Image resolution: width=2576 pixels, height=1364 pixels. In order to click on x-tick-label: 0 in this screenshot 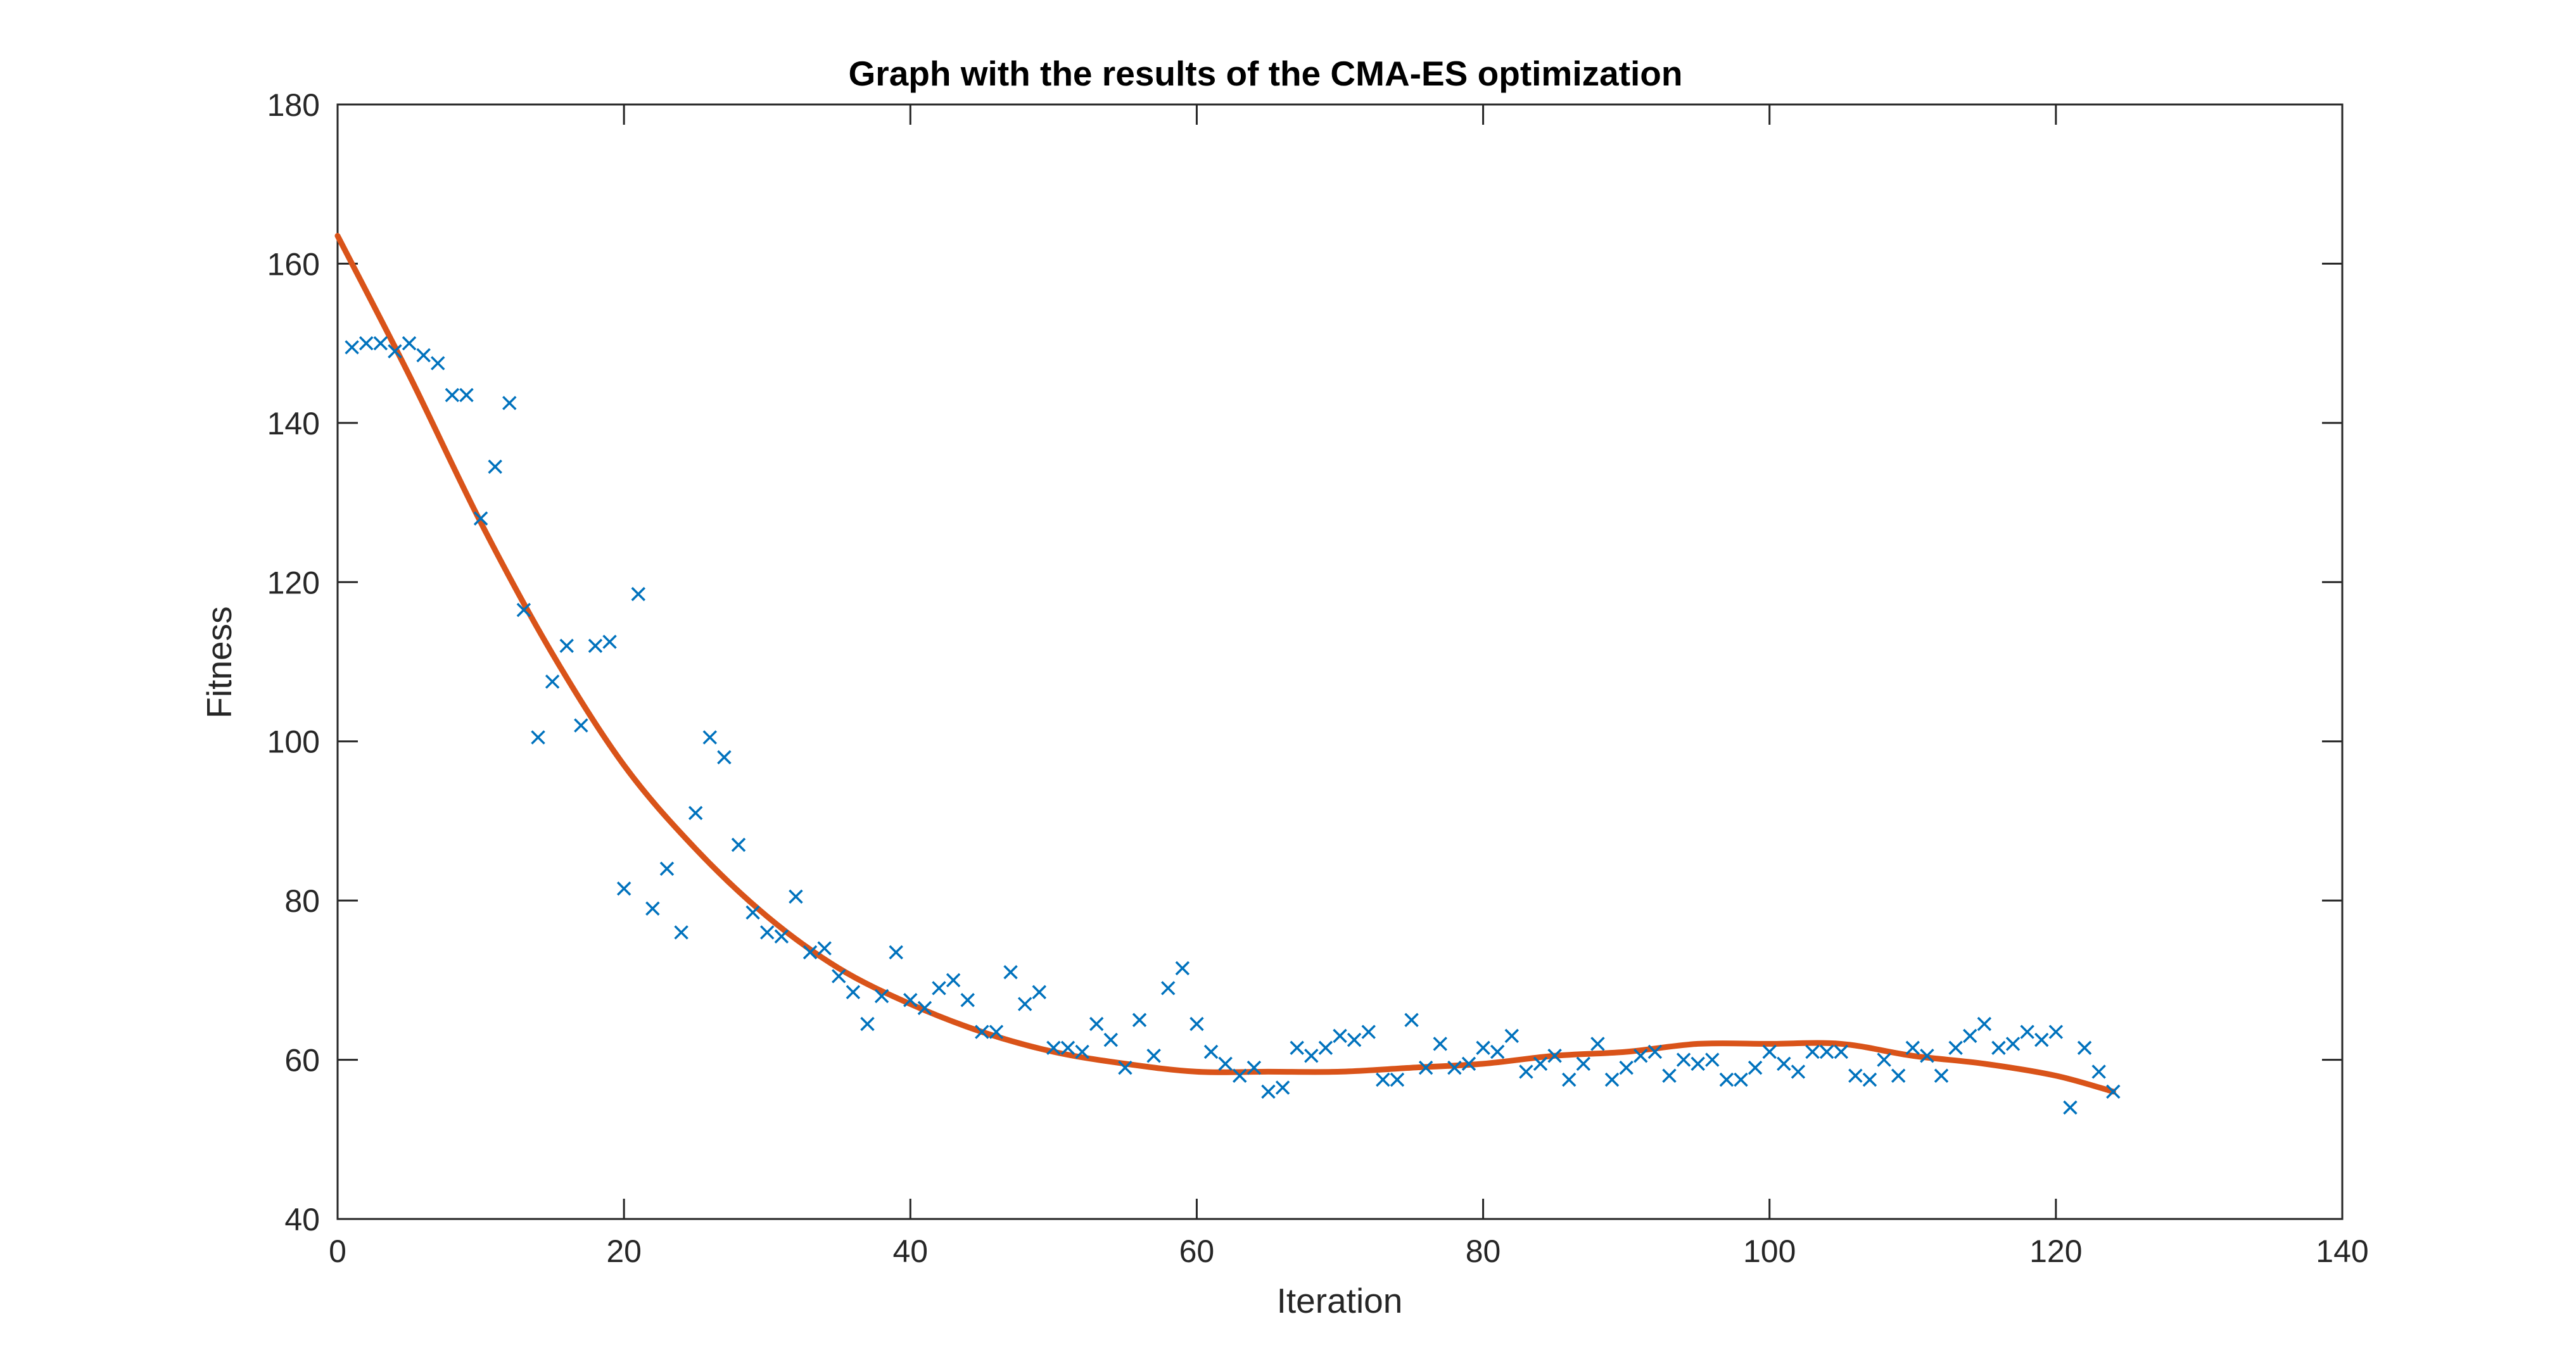, I will do `click(338, 1251)`.